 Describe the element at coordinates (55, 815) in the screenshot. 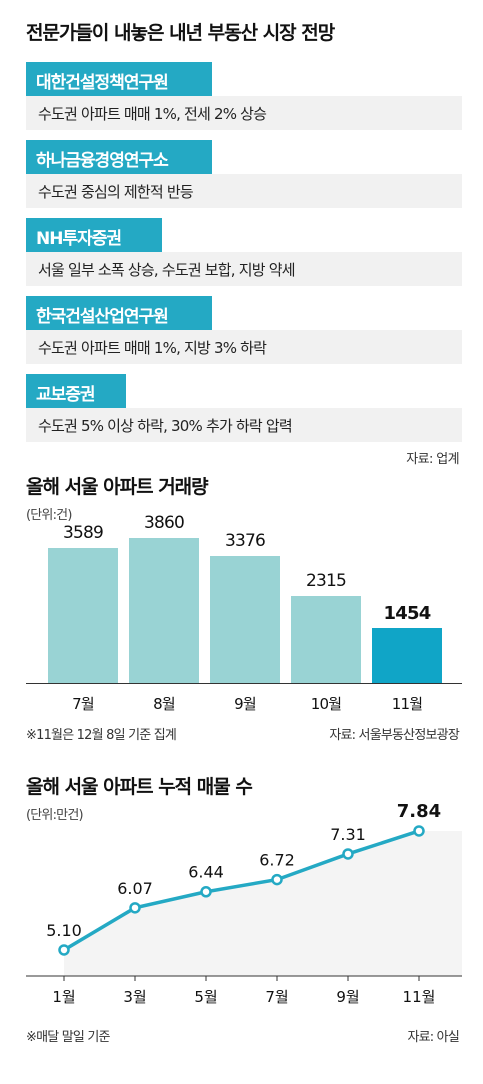

I see `line-chart-unit: (단위:만건)` at that location.